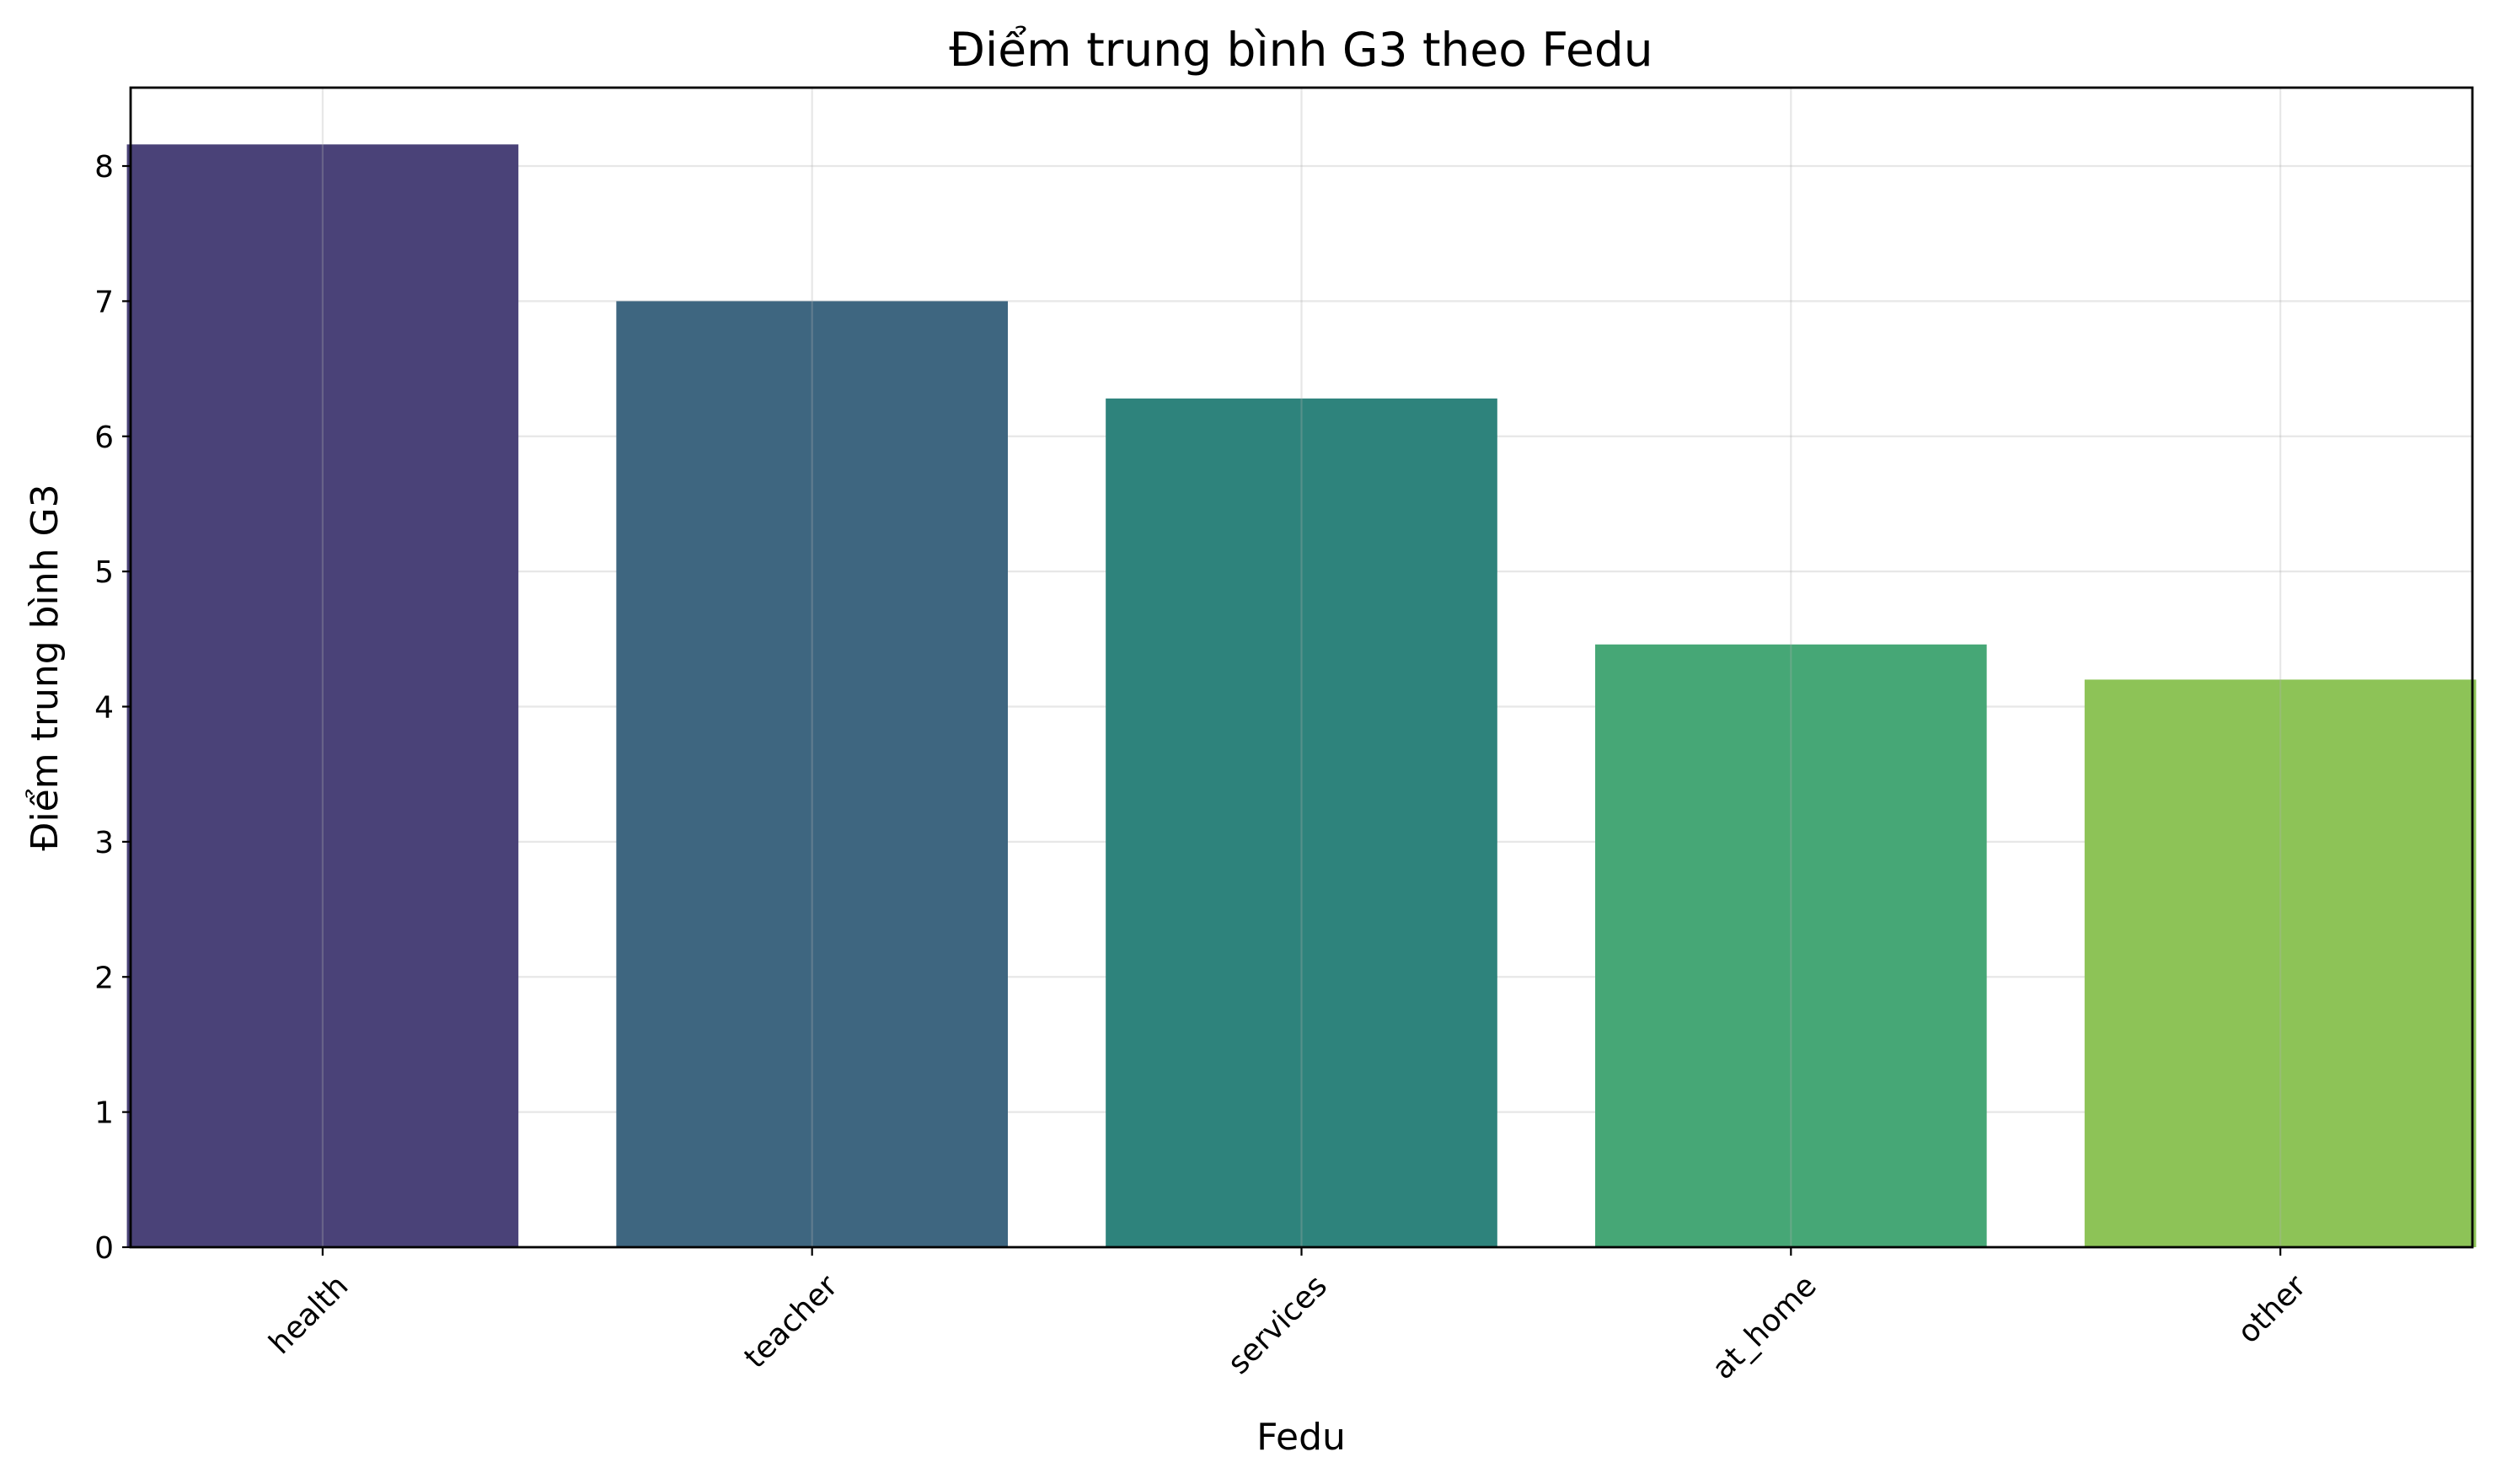 The image size is (2496, 1484). What do you see at coordinates (104, 1113) in the screenshot?
I see `y-tick-label: 1` at bounding box center [104, 1113].